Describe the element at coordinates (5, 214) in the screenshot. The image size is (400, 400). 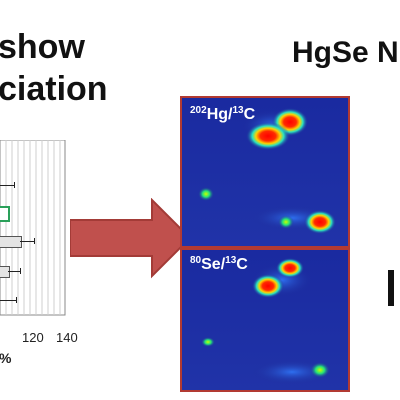
I see `highlight-bar` at that location.